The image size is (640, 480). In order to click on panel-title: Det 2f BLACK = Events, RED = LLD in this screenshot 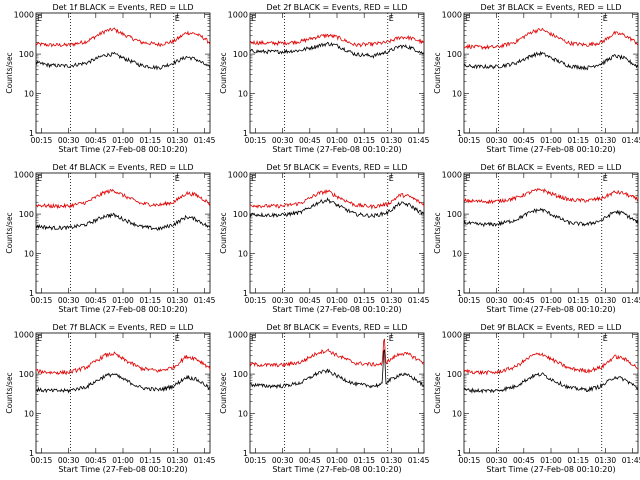, I will do `click(336, 7)`.